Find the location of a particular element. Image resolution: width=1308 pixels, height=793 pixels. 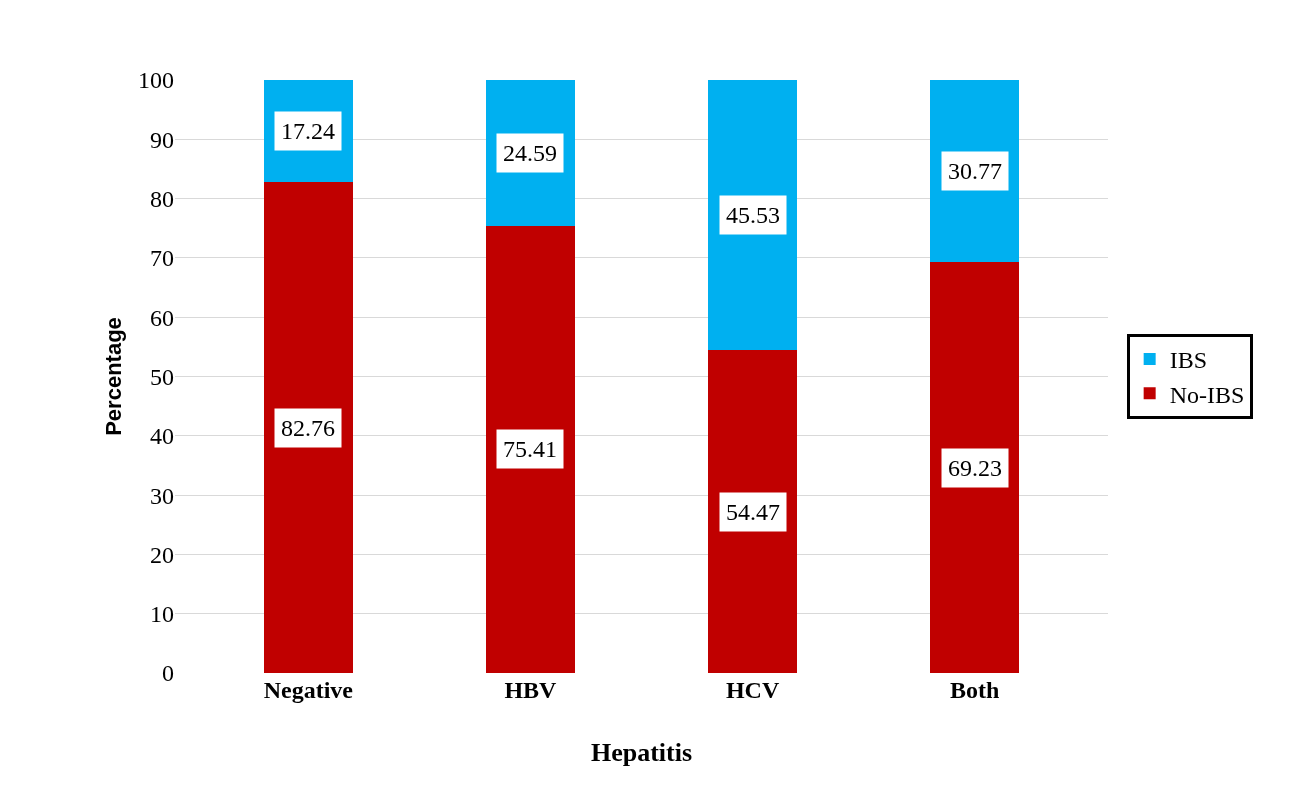

x-tick-label: Negative is located at coordinates (308, 690).